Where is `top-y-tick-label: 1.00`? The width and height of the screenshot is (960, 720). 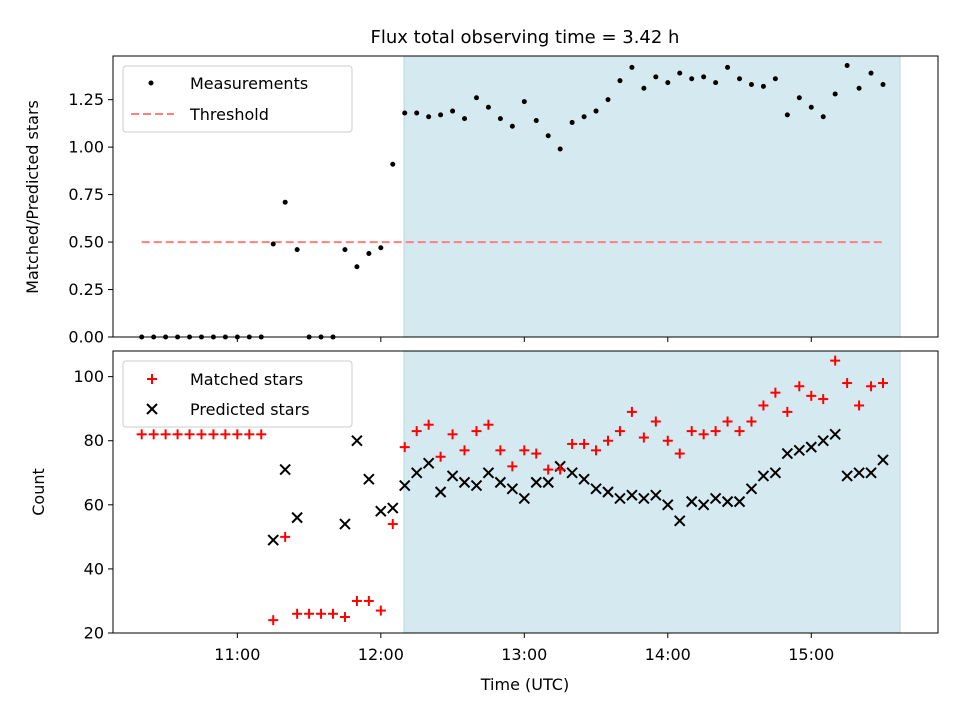
top-y-tick-label: 1.00 is located at coordinates (86, 147).